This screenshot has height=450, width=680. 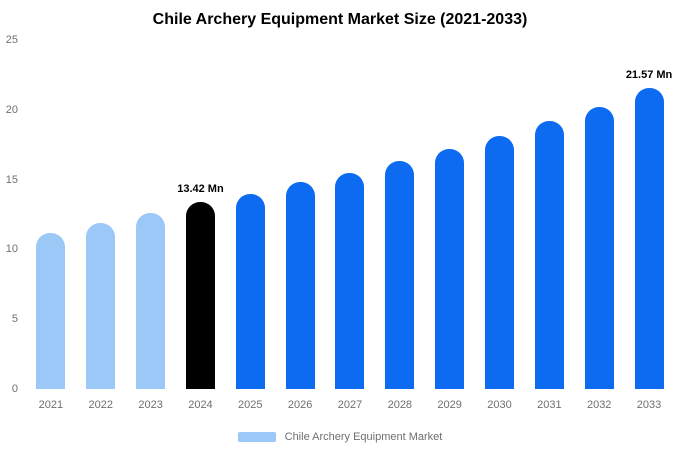 What do you see at coordinates (200, 295) in the screenshot?
I see `bar-2024` at bounding box center [200, 295].